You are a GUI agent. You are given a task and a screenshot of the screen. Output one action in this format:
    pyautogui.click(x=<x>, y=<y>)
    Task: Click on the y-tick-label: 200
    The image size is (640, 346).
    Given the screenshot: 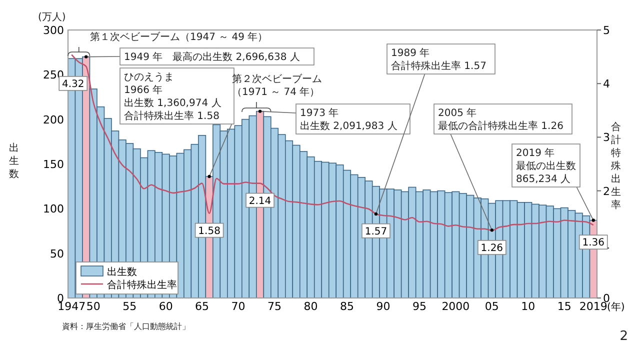 What is the action you would take?
    pyautogui.click(x=53, y=119)
    